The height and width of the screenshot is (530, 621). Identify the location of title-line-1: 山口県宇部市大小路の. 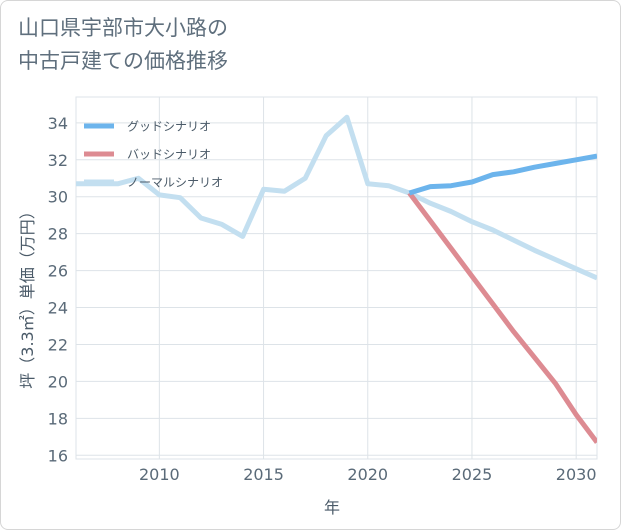
(123, 28).